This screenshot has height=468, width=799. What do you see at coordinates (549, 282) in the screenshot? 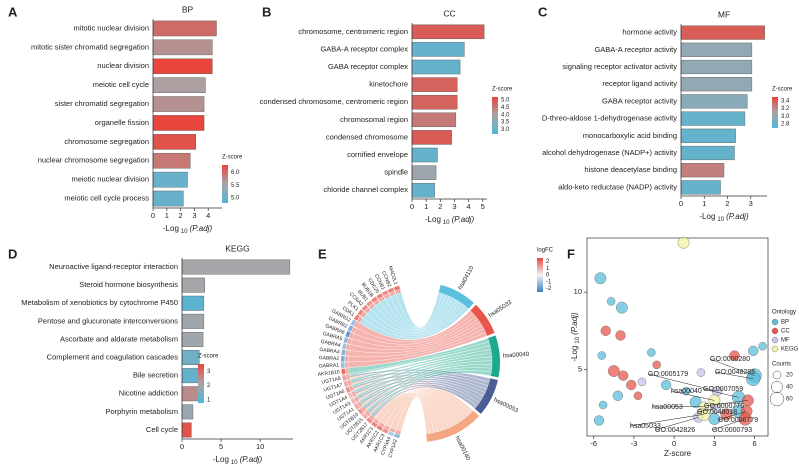
I see `colorbar-tick-label: -1` at bounding box center [549, 282].